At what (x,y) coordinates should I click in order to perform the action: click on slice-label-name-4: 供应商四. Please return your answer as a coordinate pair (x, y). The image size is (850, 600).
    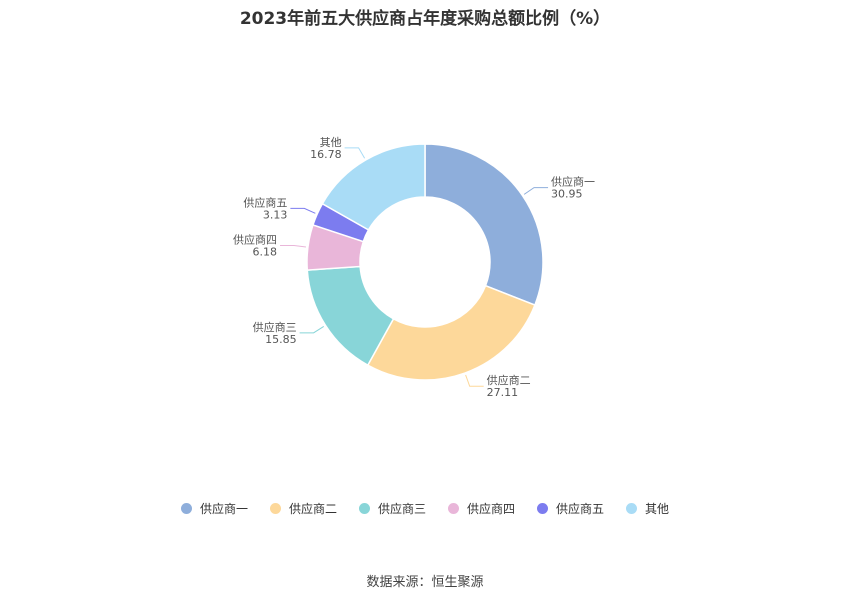
    Looking at the image, I should click on (255, 239).